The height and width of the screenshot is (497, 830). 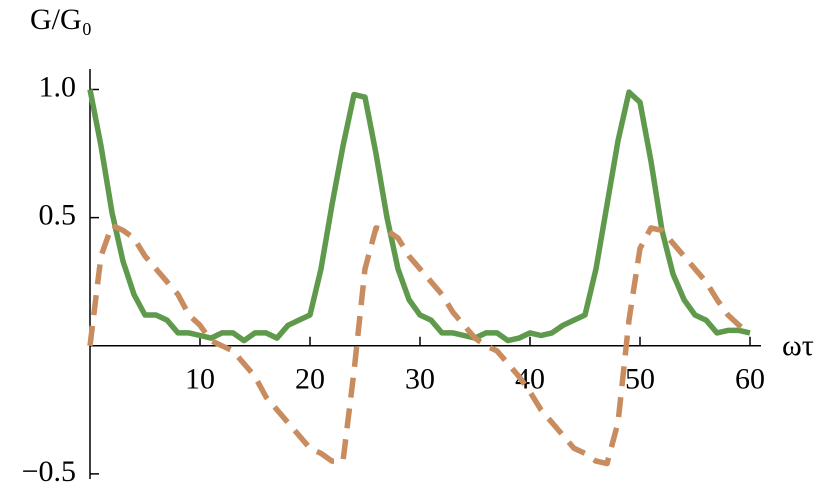 I want to click on y-tick-label: 1.0, so click(x=58, y=86).